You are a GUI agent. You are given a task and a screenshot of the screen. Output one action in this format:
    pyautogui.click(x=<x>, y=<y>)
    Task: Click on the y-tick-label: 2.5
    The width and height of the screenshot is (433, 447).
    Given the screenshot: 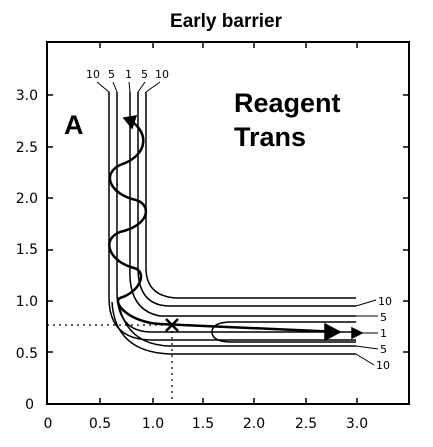 What is the action you would take?
    pyautogui.click(x=27, y=148)
    